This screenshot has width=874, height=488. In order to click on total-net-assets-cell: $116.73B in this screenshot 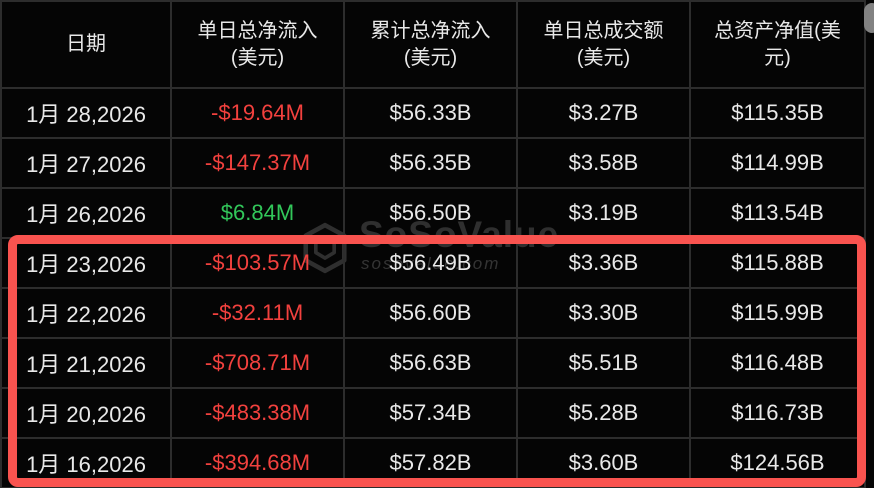, I will do `click(777, 412)`.